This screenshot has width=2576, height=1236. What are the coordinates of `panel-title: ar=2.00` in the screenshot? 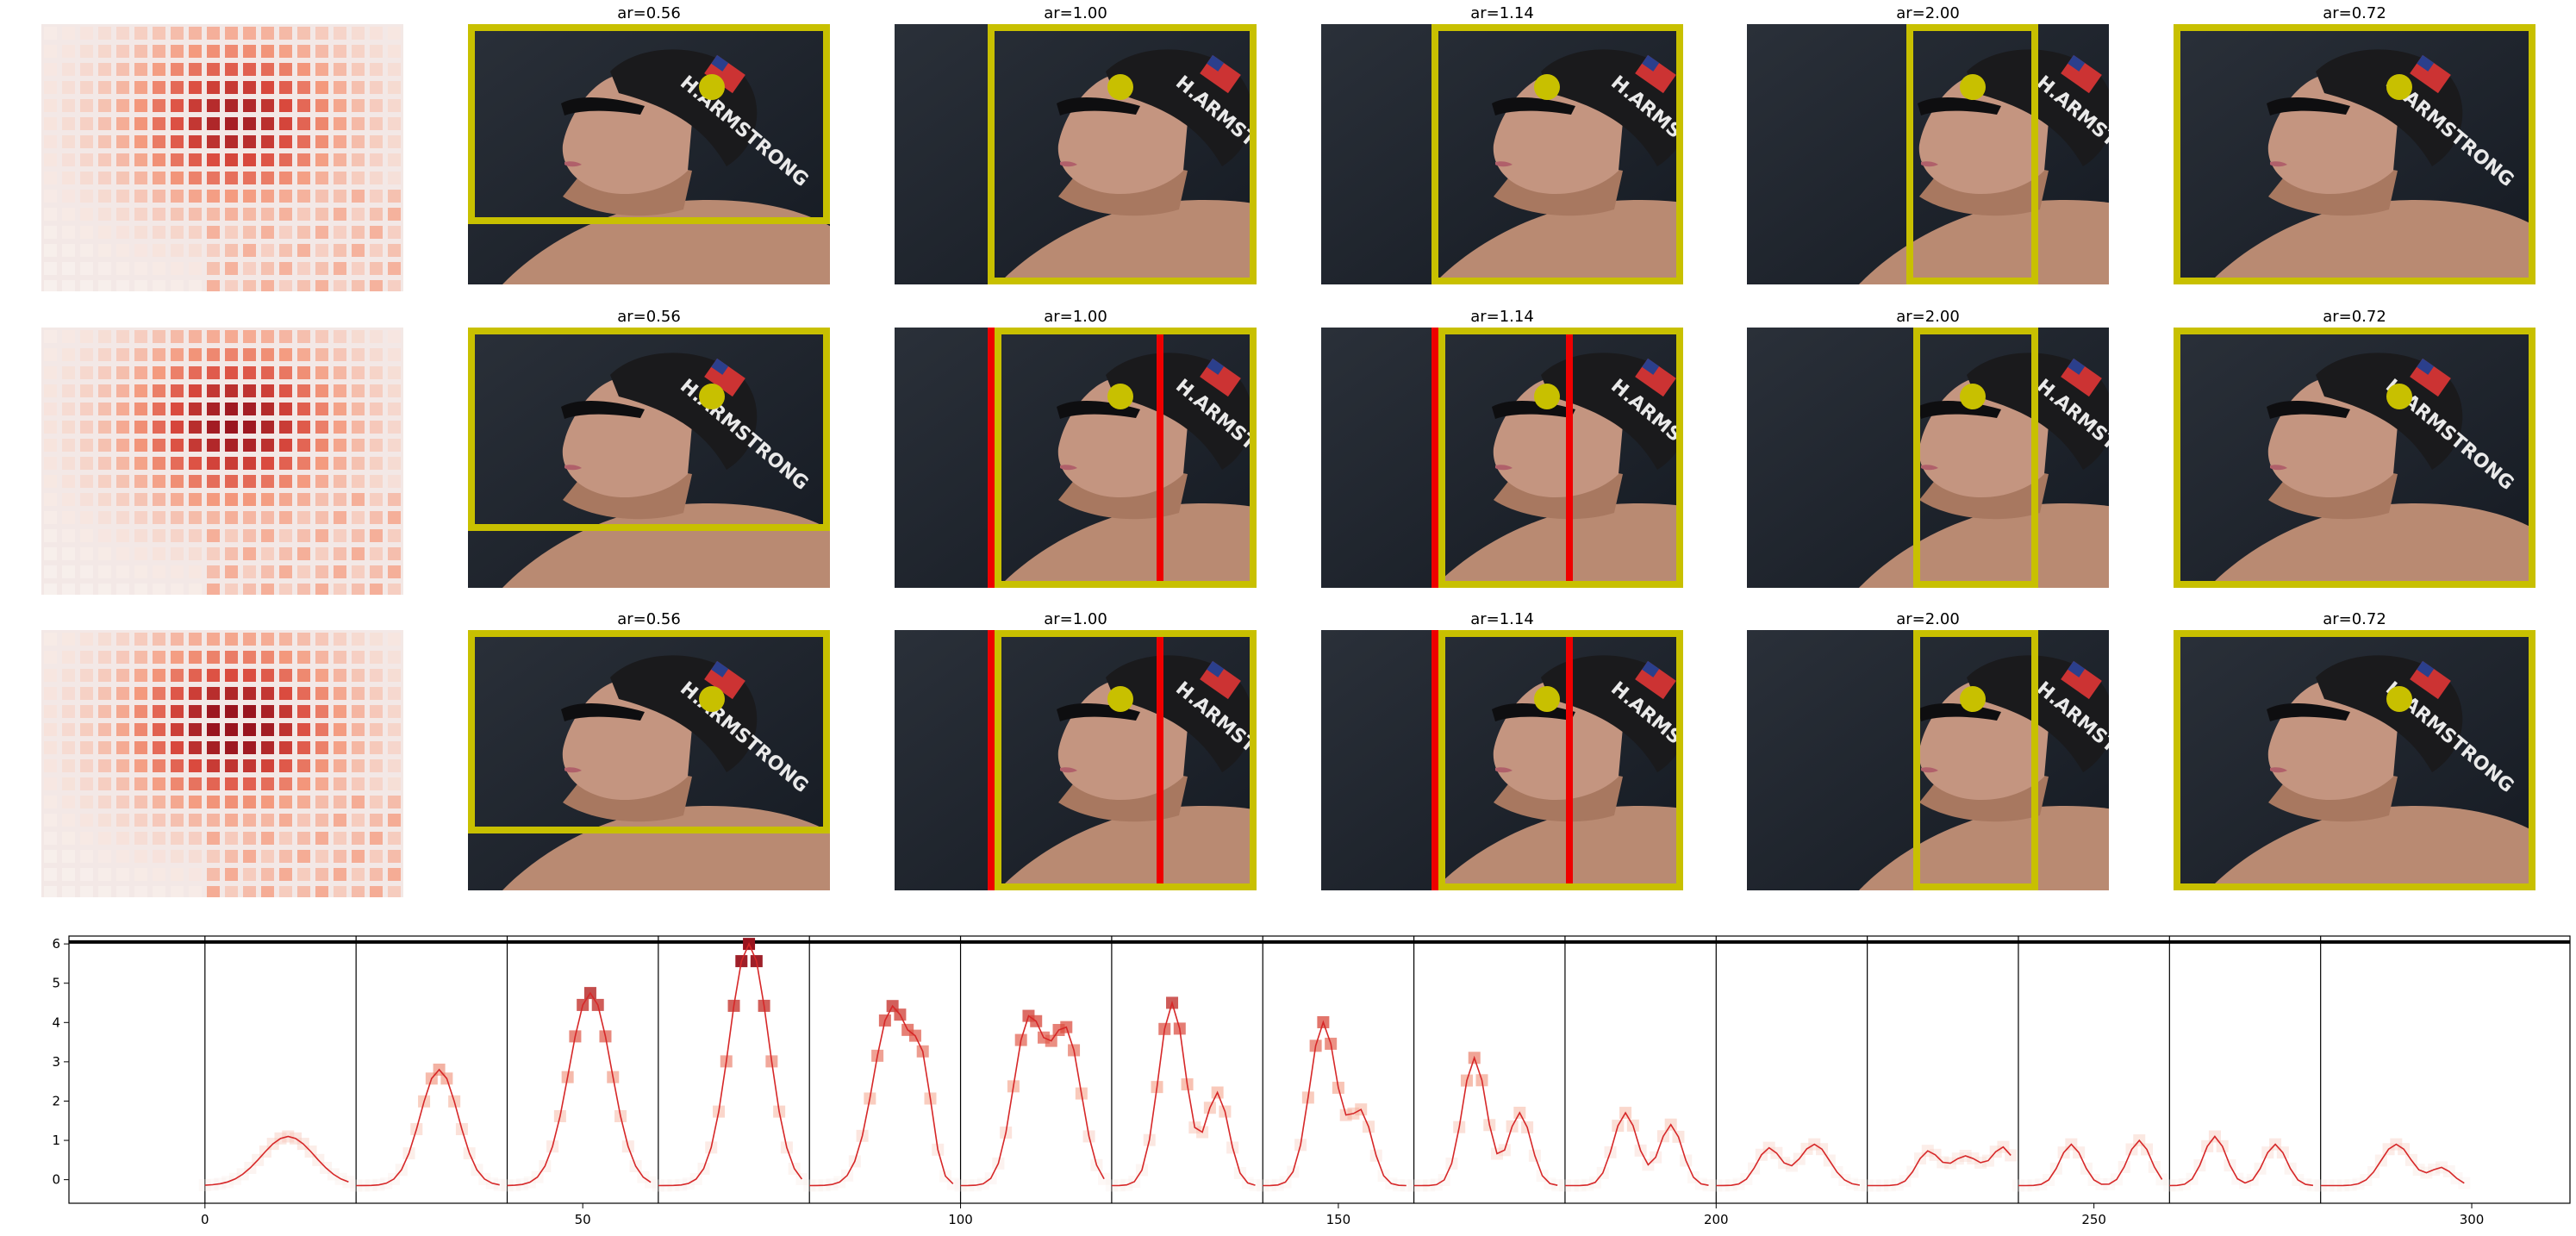 It's located at (1928, 317).